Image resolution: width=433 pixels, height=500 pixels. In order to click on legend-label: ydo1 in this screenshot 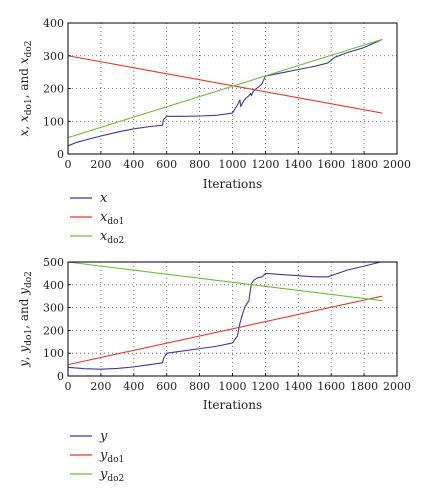, I will do `click(111, 456)`.